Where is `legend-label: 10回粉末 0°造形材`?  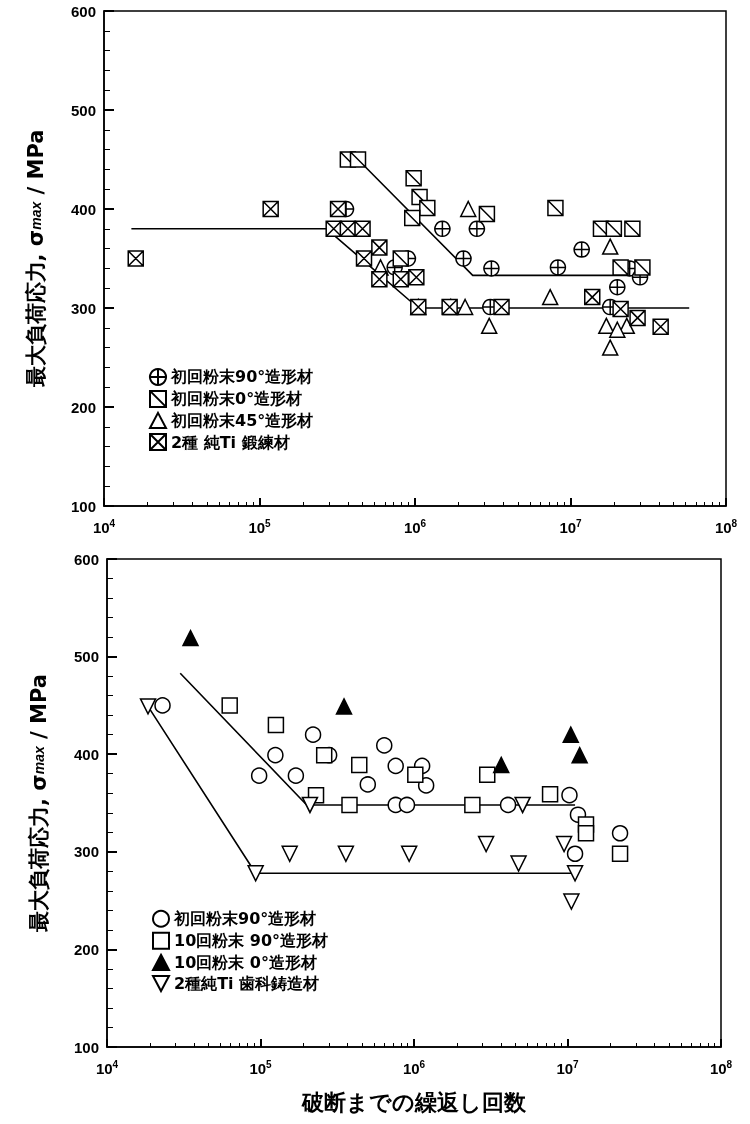 legend-label: 10回粉末 0°造形材 is located at coordinates (245, 962).